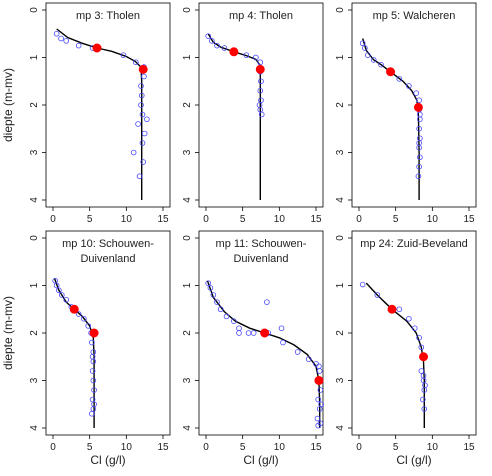  I want to click on panel-title: mp 11: Schouwen-, so click(261, 244).